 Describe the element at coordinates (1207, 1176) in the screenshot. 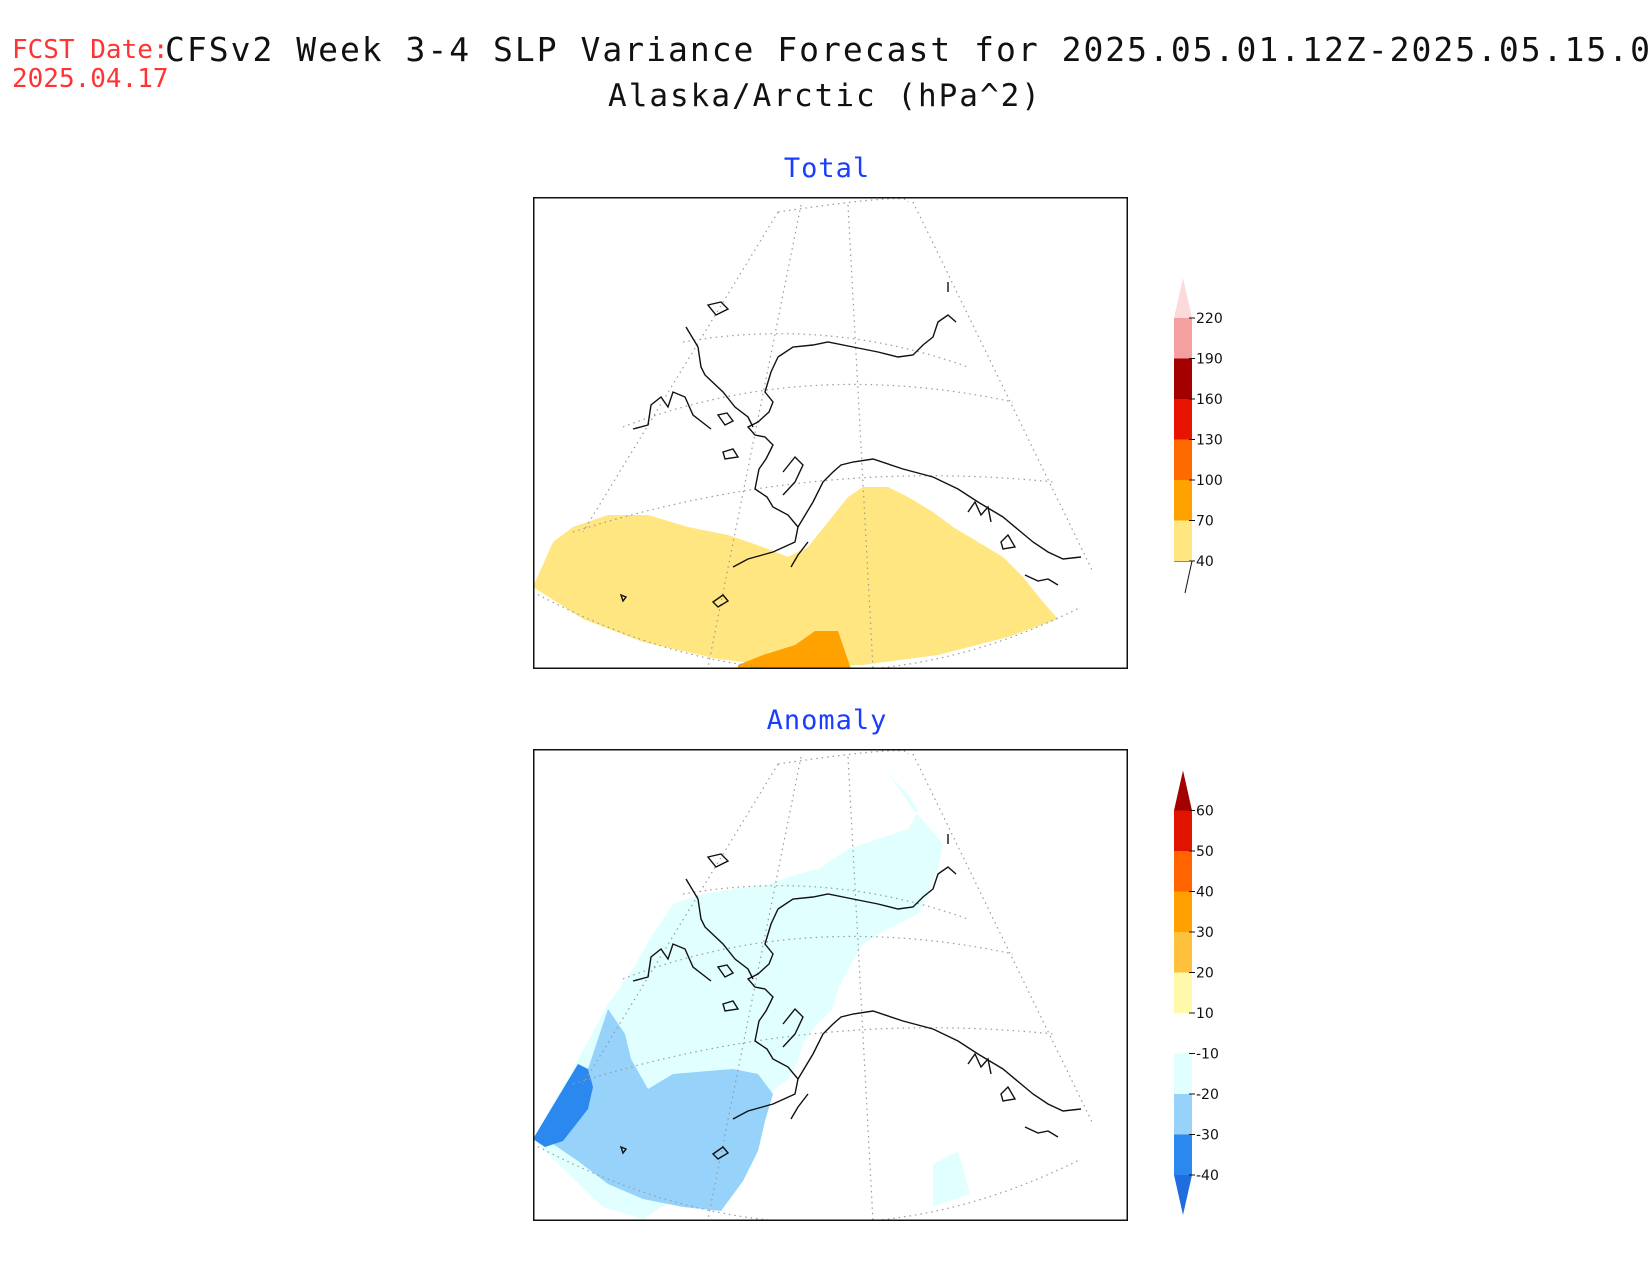

I see `anomaly-colorbar-label: -40` at that location.